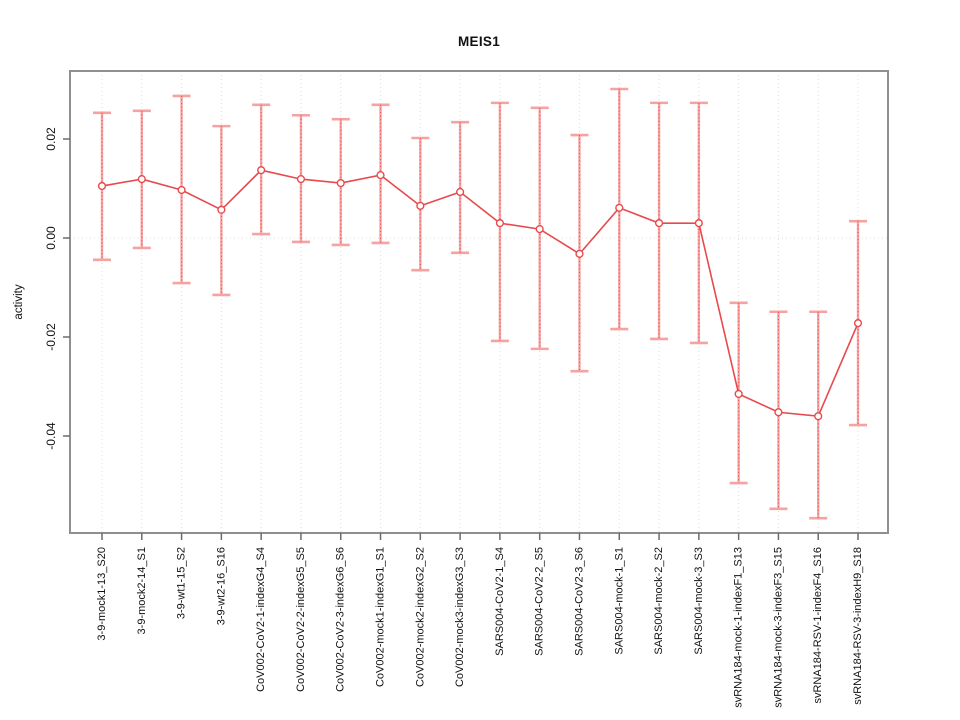 This screenshot has height=720, width=960. I want to click on x-tick-label: SARS004-CoV2-3_S6, so click(579, 601).